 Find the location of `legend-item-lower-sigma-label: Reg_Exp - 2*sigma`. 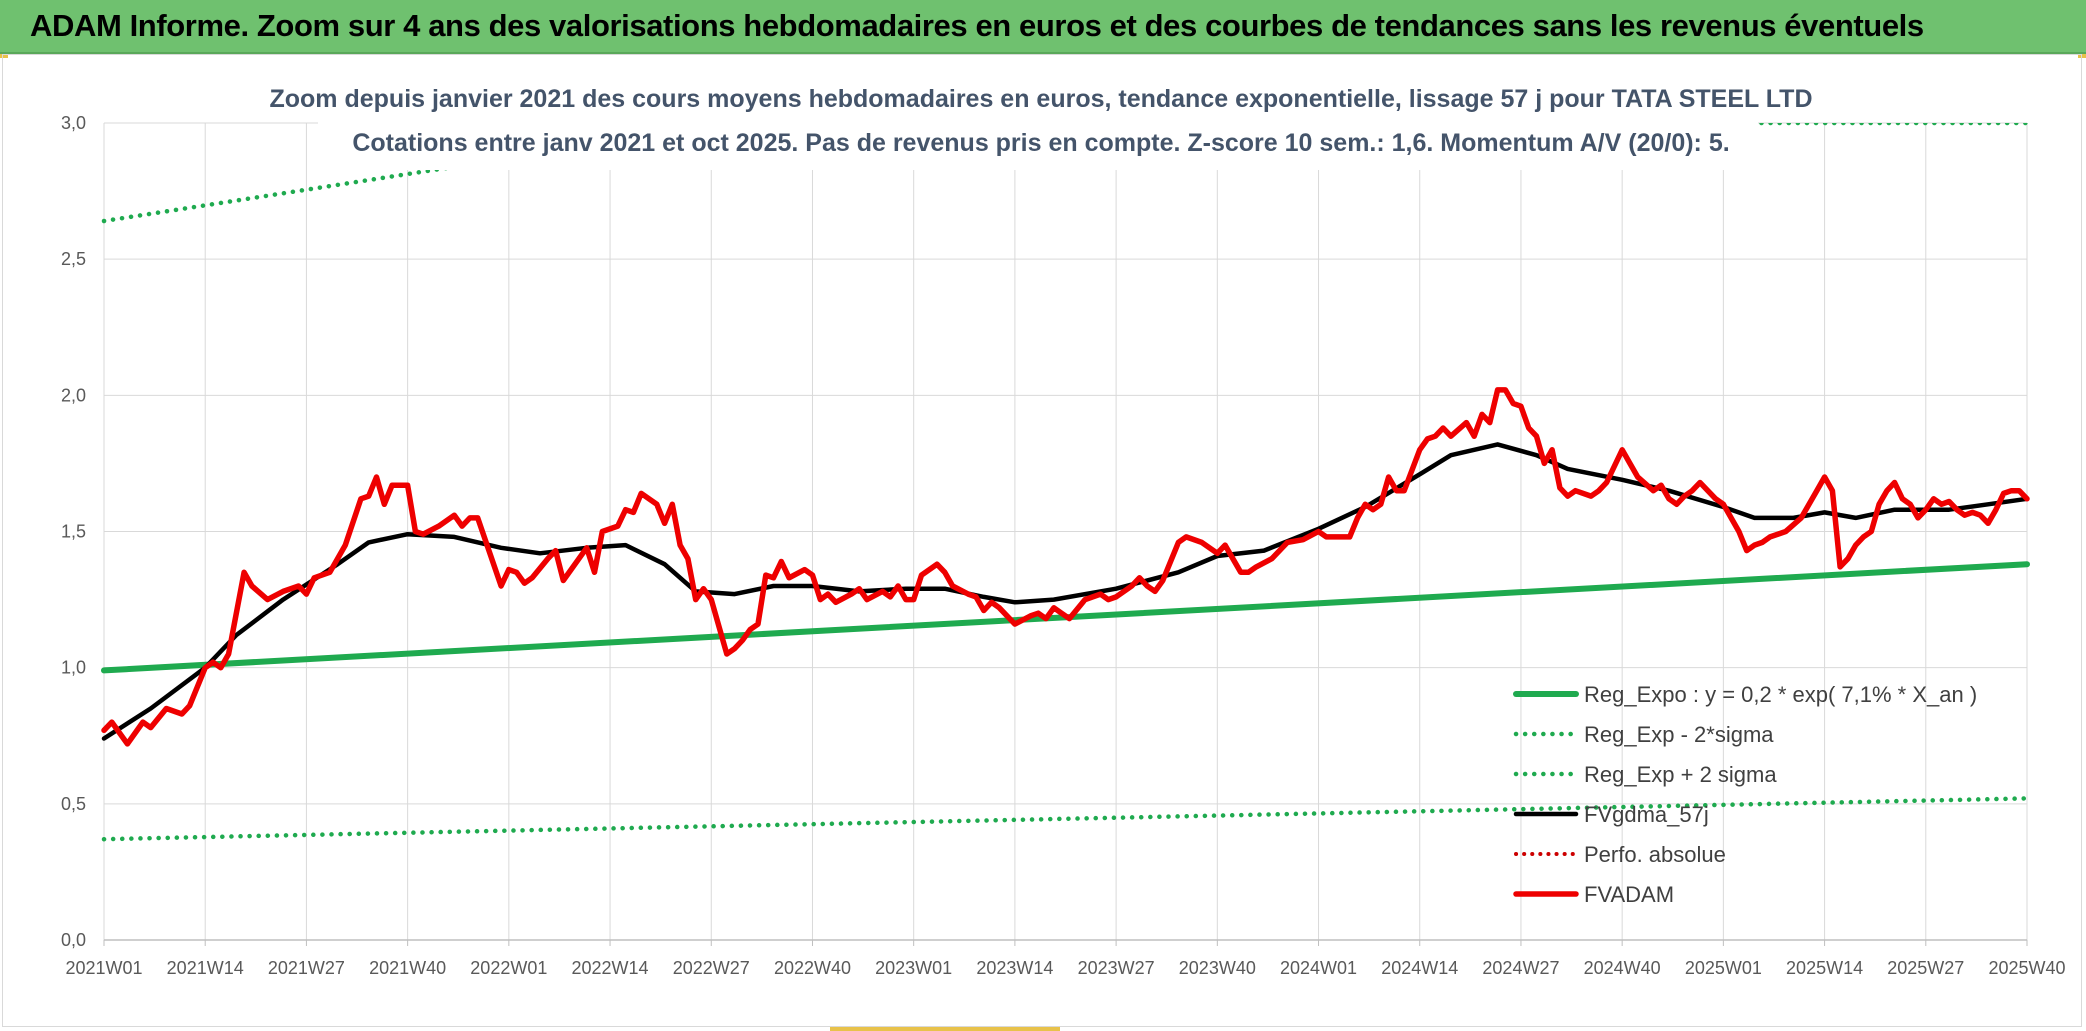

legend-item-lower-sigma-label: Reg_Exp - 2*sigma is located at coordinates (1679, 734).